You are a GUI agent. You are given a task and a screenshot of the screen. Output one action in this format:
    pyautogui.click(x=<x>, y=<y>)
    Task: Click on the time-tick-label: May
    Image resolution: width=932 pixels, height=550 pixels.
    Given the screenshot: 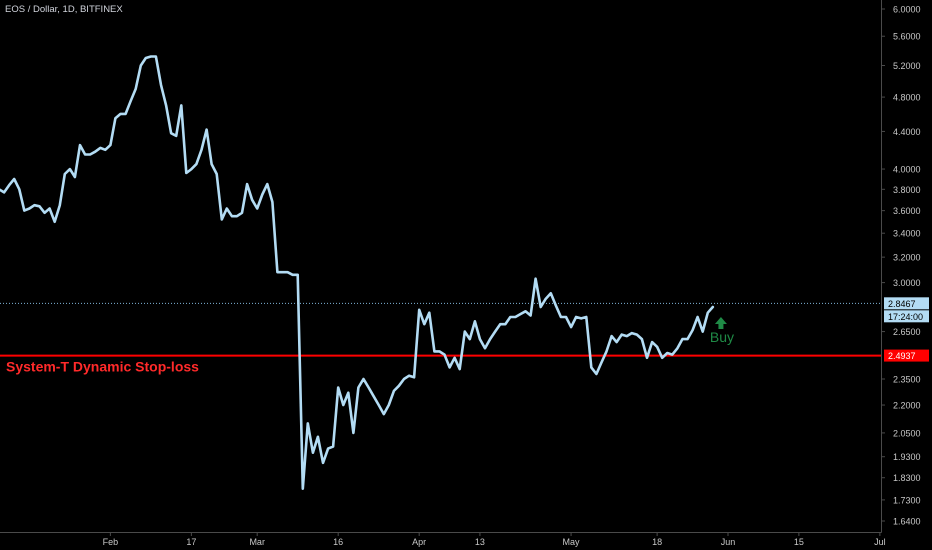 What is the action you would take?
    pyautogui.click(x=572, y=542)
    